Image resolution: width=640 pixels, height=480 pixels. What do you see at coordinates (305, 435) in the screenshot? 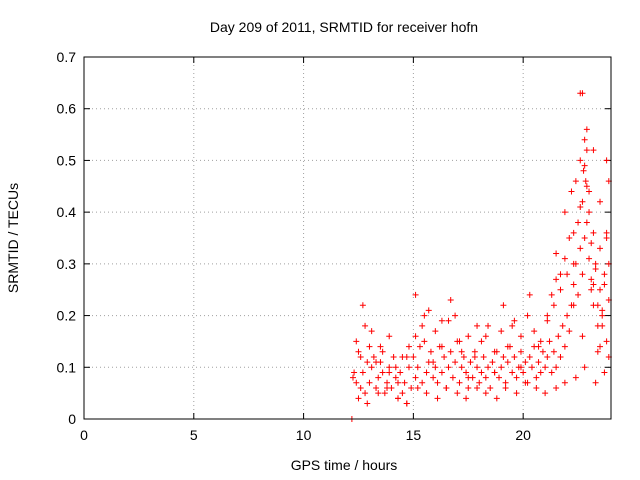
I see `x-tick-labels: 0 5 10 15 20` at bounding box center [305, 435].